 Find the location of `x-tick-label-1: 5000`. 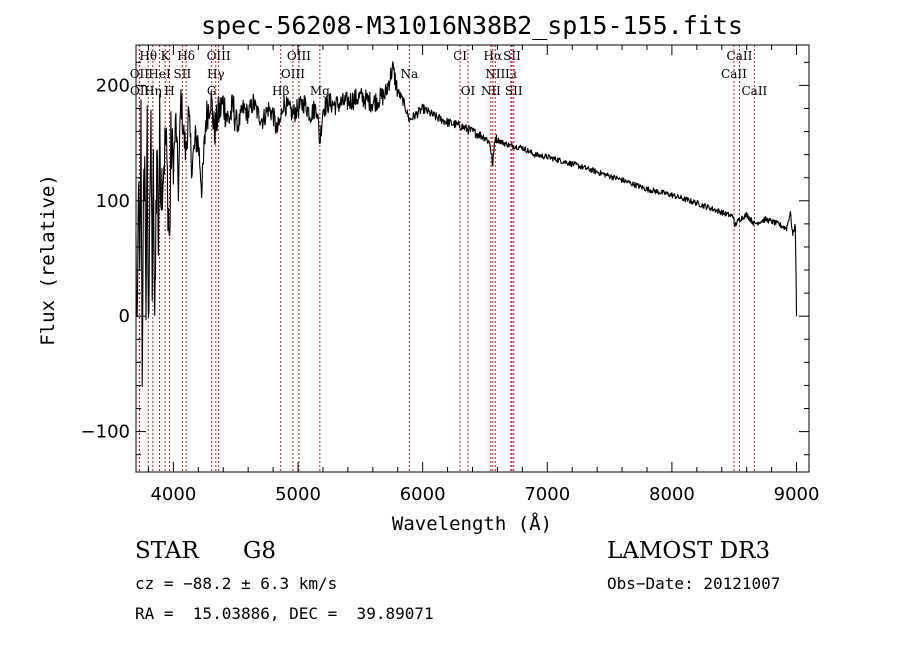

x-tick-label-1: 5000 is located at coordinates (298, 494).